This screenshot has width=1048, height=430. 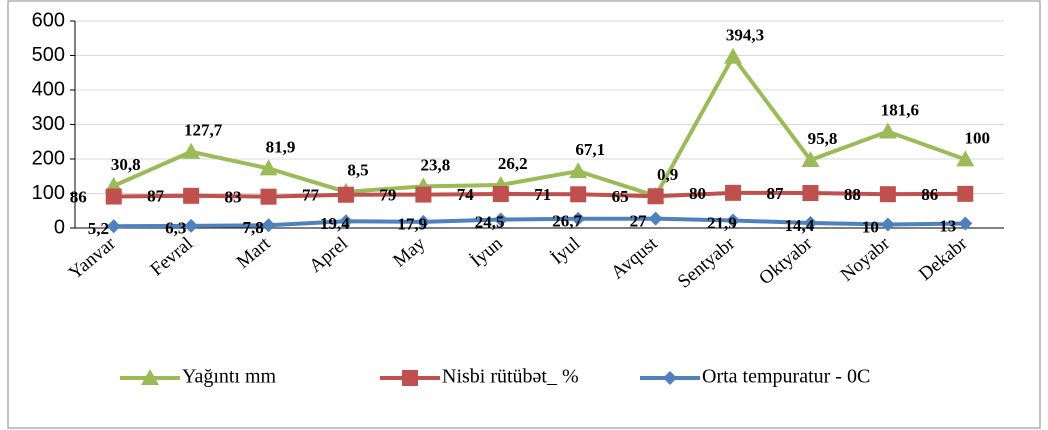 What do you see at coordinates (870, 226) in the screenshot?
I see `data-label: 10` at bounding box center [870, 226].